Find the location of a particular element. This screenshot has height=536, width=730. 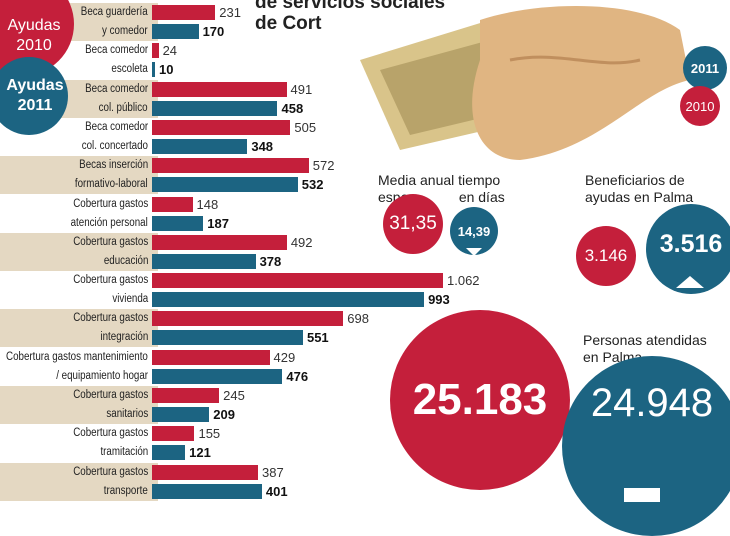

attended-2010-circle: 25.183 is located at coordinates (480, 400).